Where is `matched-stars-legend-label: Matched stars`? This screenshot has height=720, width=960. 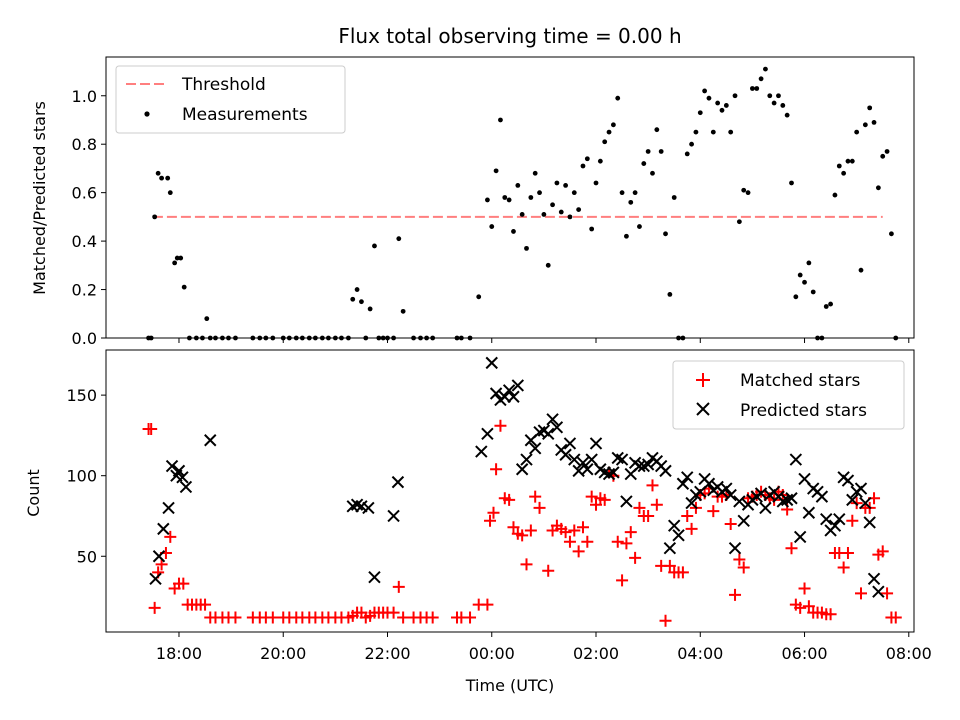 matched-stars-legend-label: Matched stars is located at coordinates (800, 381).